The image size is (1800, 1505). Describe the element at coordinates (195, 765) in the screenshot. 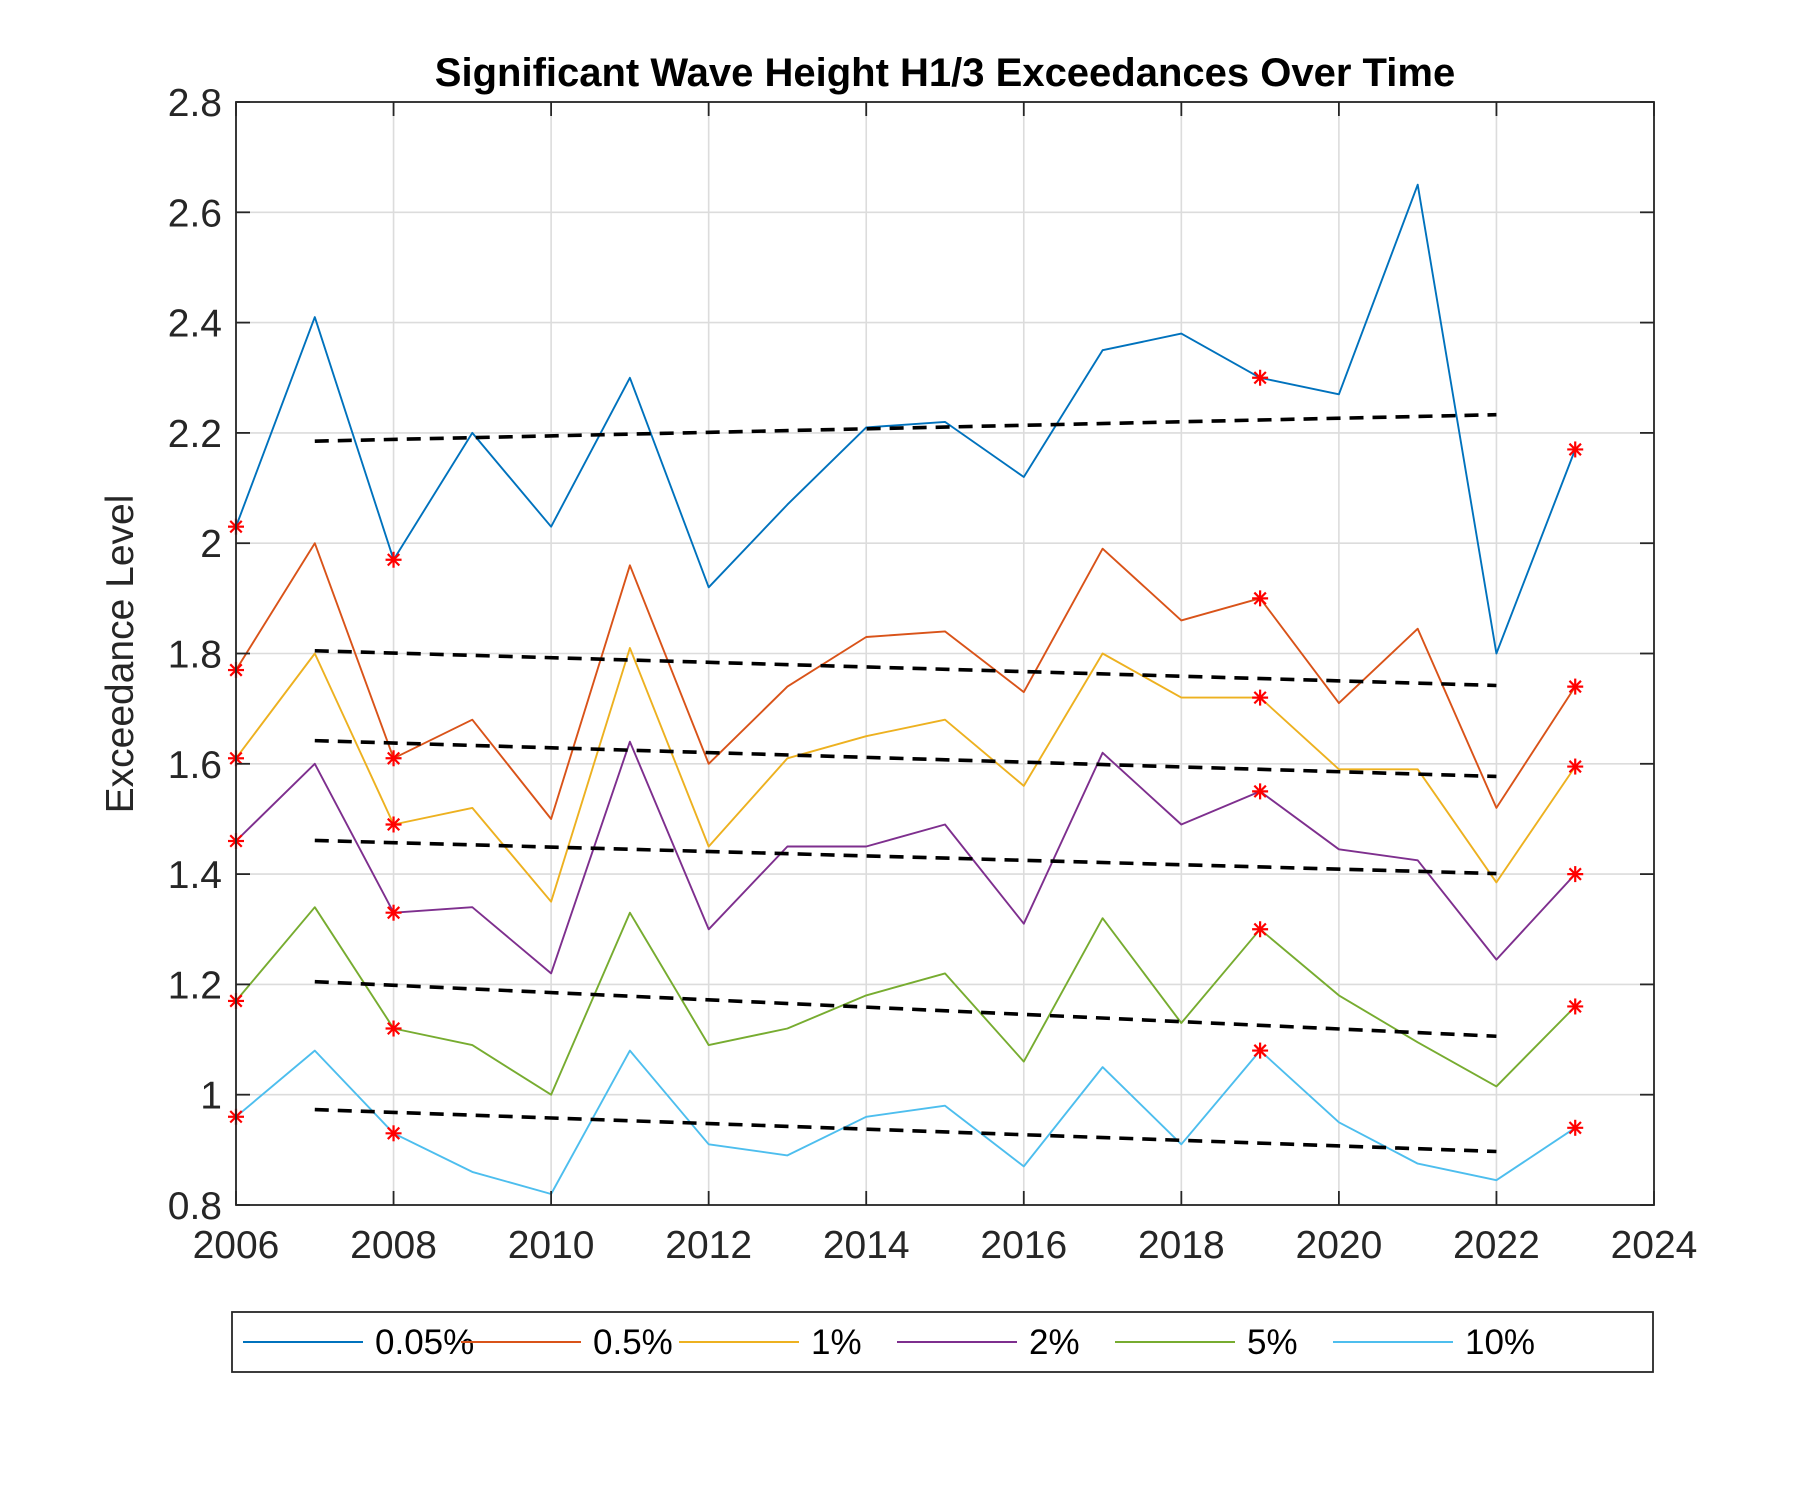

I see `y-tick-label: 1.6` at that location.